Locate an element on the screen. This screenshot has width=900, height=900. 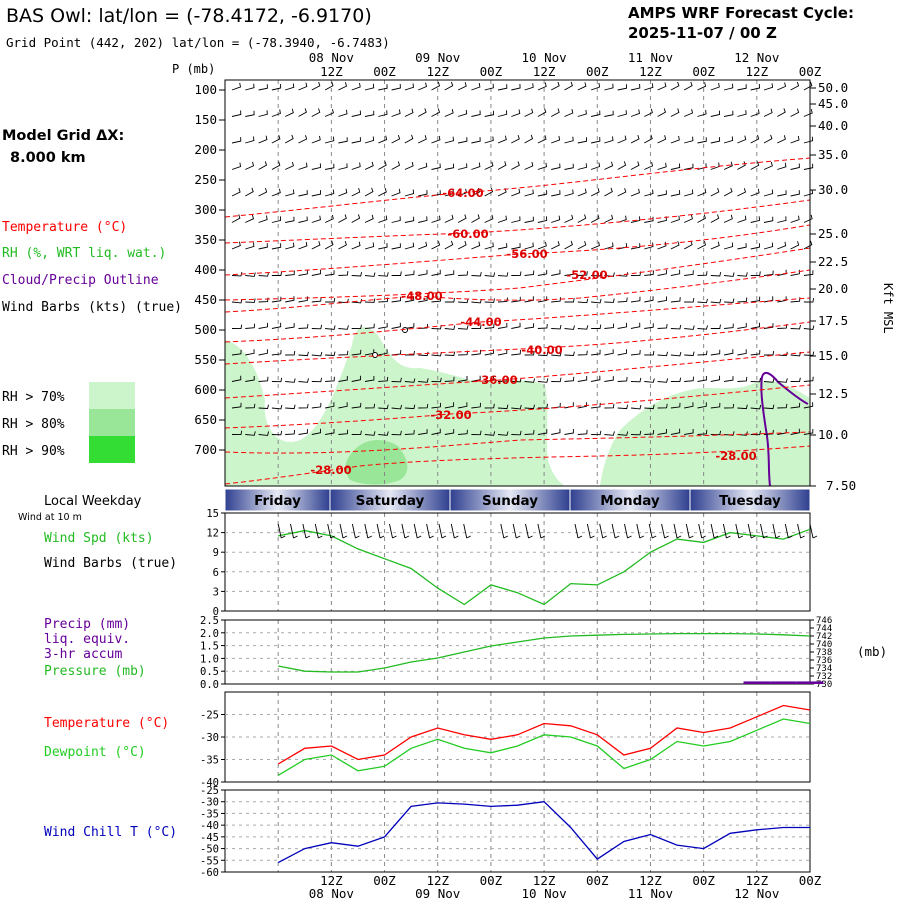
wind-chill-line is located at coordinates (543, 832).